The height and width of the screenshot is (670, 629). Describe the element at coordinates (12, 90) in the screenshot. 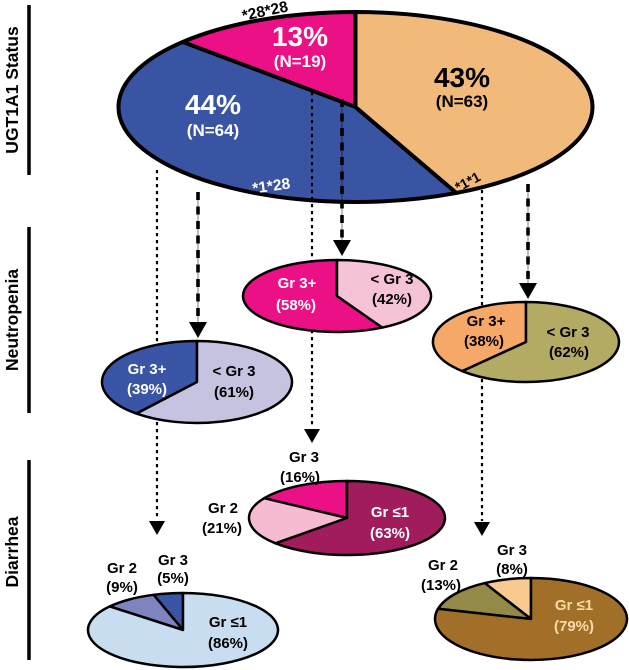

I see `section-label-ugt1a1-status: UGT1A1 Status` at that location.